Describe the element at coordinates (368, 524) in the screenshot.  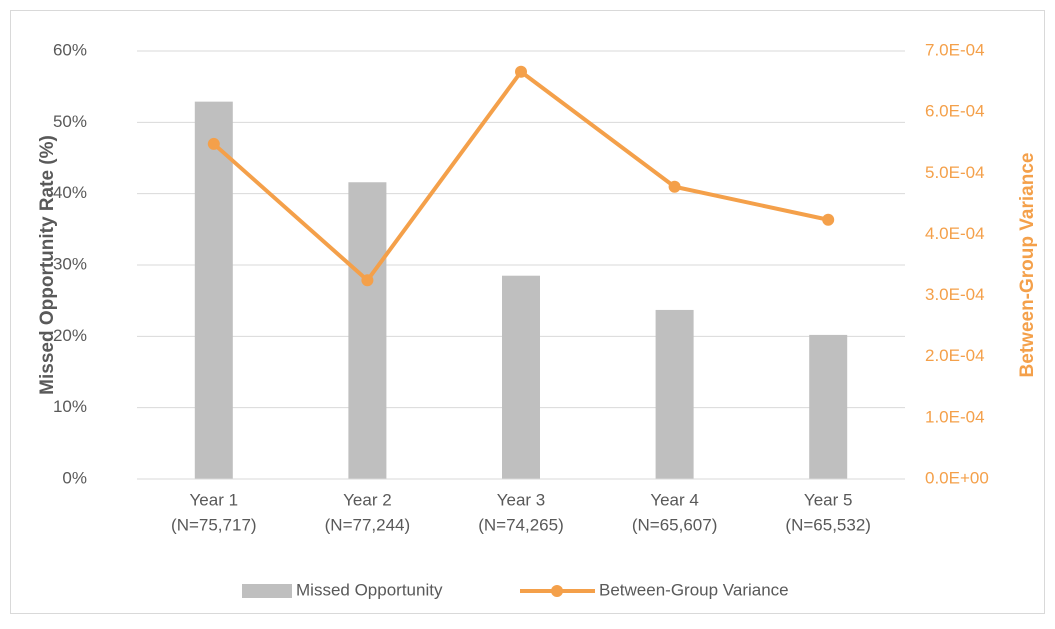
I see `x-tick-label: (N=77,244)` at that location.